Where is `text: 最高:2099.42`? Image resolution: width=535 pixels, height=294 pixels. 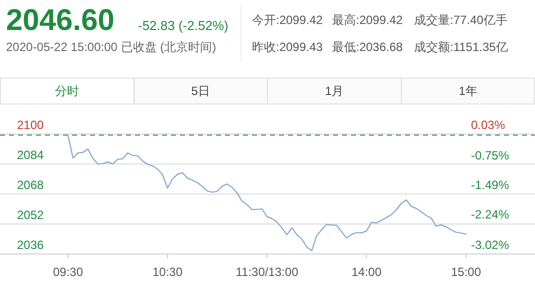
text: 最高:2099.42 is located at coordinates (368, 20).